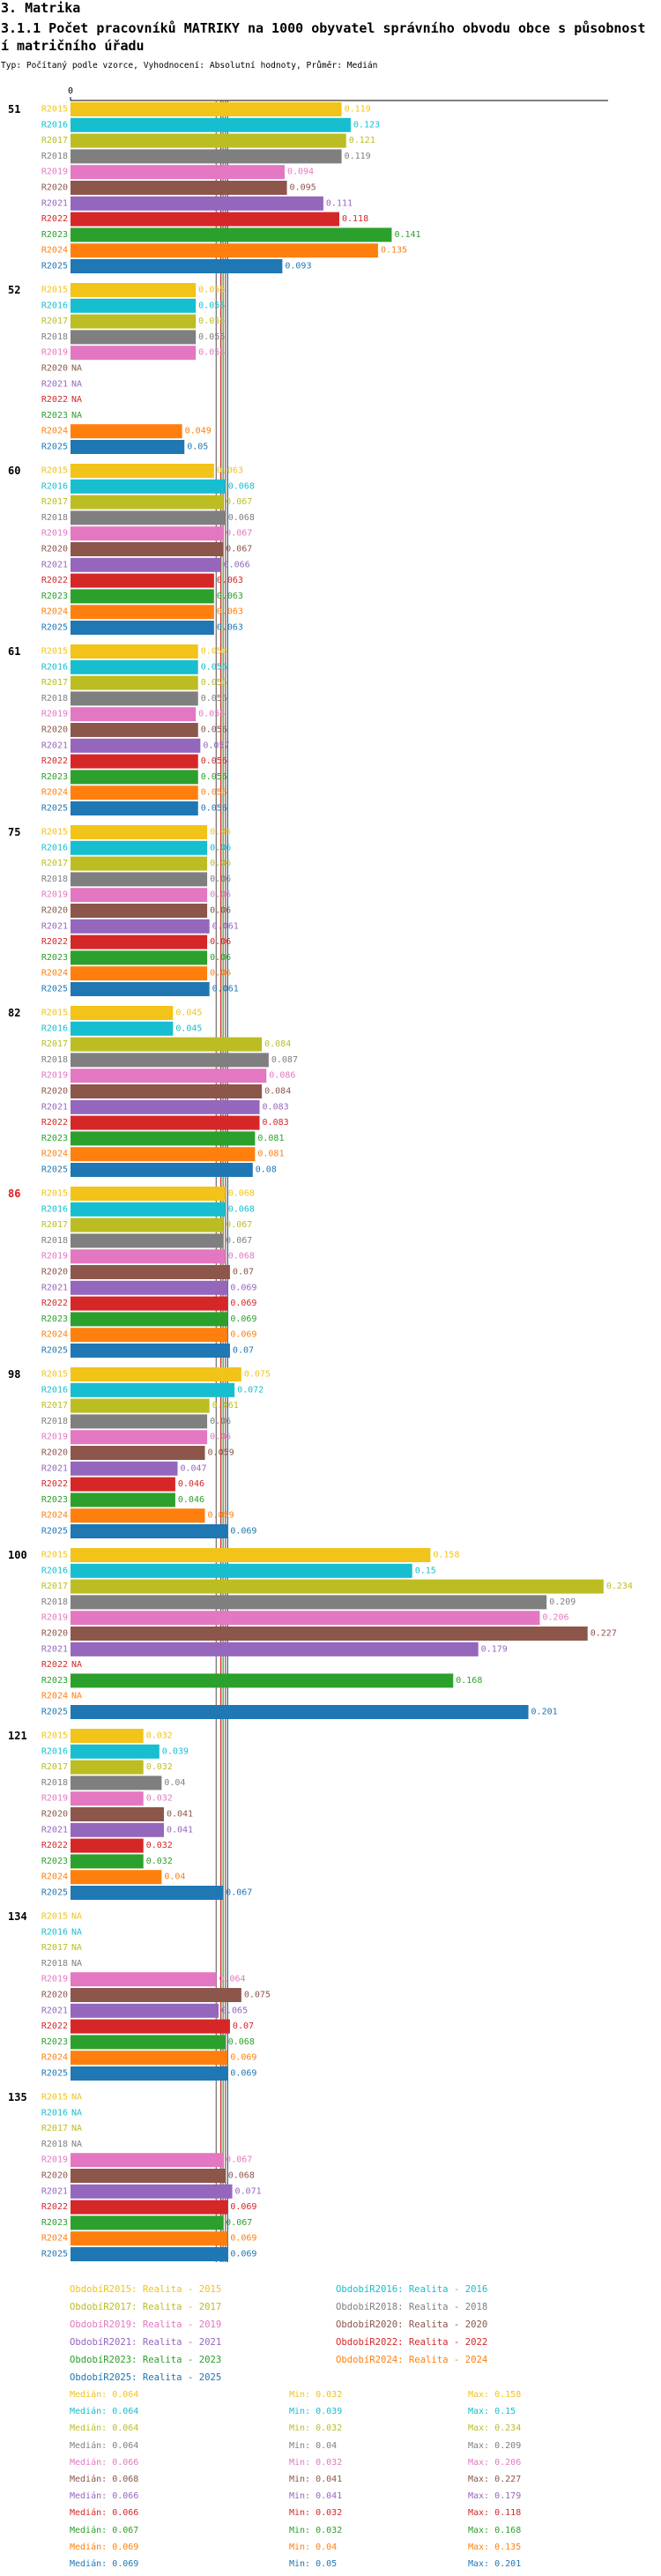 The image size is (661, 2576). What do you see at coordinates (70, 91) in the screenshot?
I see `x-tick-label: 0` at bounding box center [70, 91].